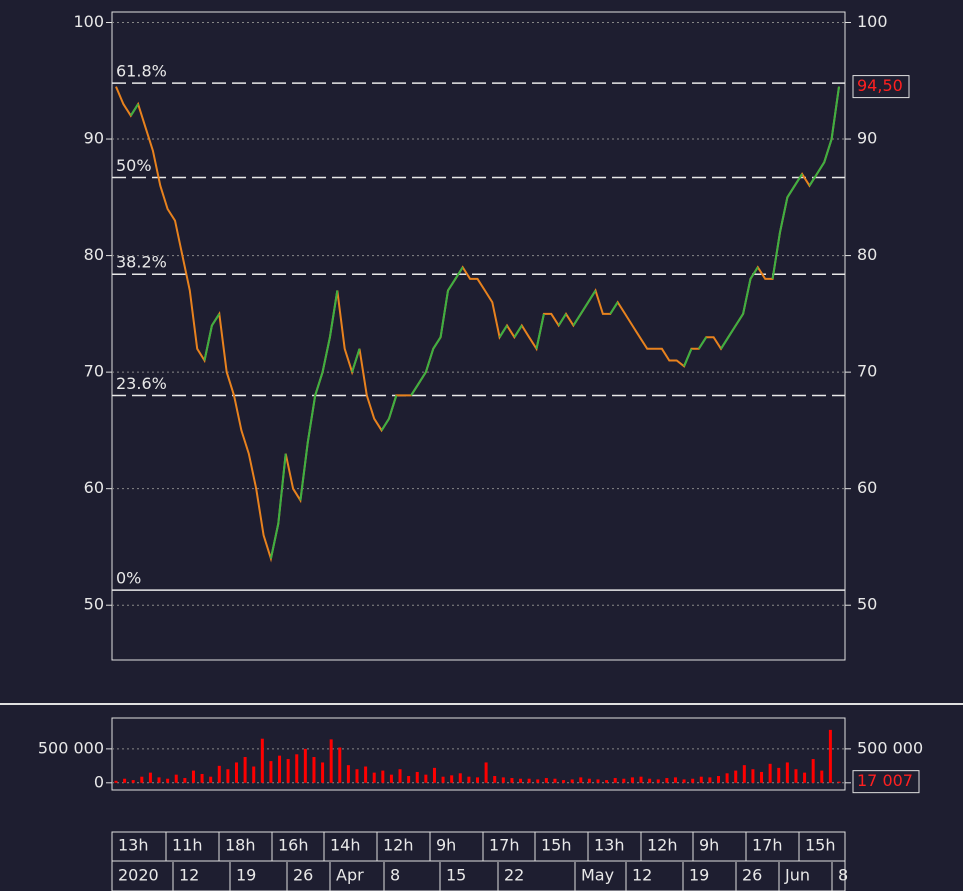 Image resolution: width=963 pixels, height=891 pixels. Describe the element at coordinates (867, 604) in the screenshot. I see `y-tick-label: 50` at that location.